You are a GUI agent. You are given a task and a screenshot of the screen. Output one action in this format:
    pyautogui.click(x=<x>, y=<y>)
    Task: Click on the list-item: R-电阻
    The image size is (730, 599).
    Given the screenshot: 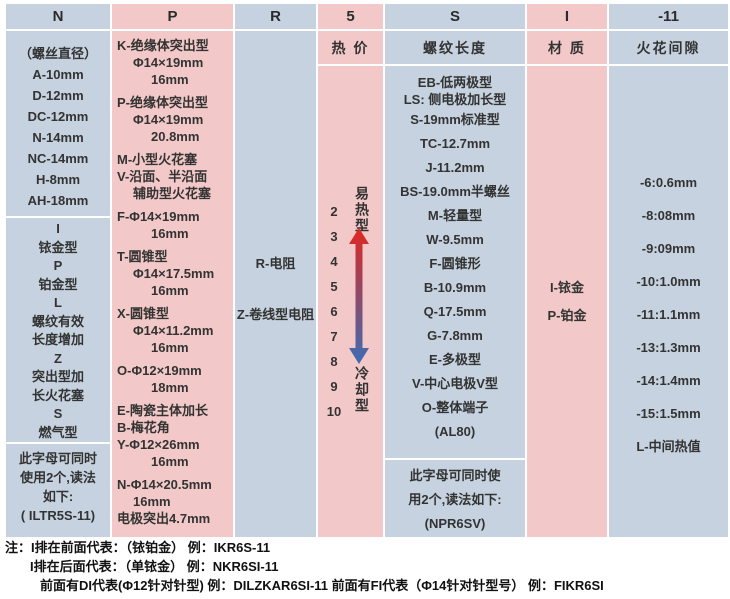 What is the action you would take?
    pyautogui.click(x=275, y=263)
    